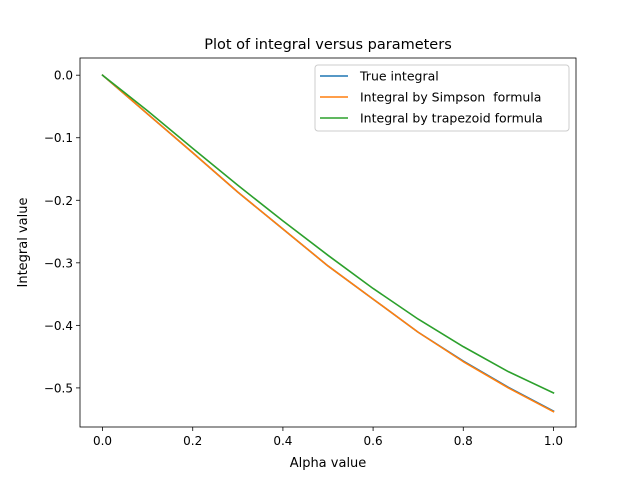  I want to click on y-tick-label: 0.0, so click(63, 76).